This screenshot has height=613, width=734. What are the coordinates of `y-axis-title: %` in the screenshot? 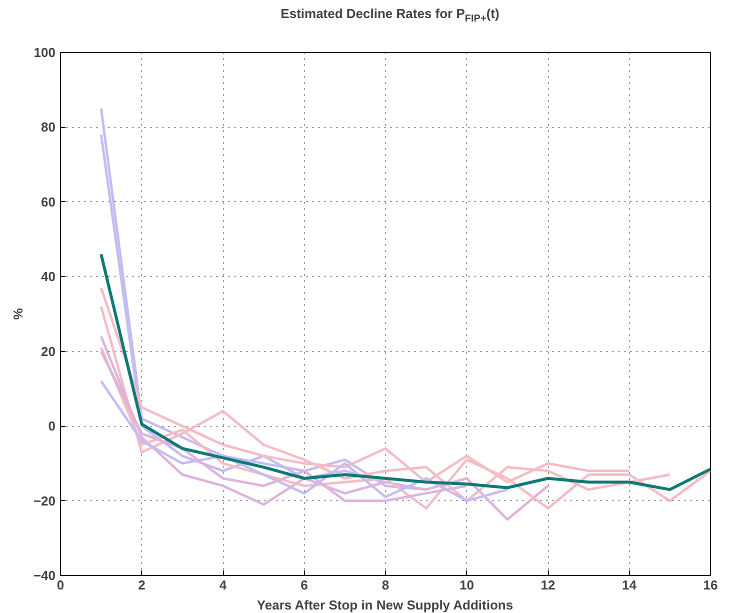 It's located at (18, 314).